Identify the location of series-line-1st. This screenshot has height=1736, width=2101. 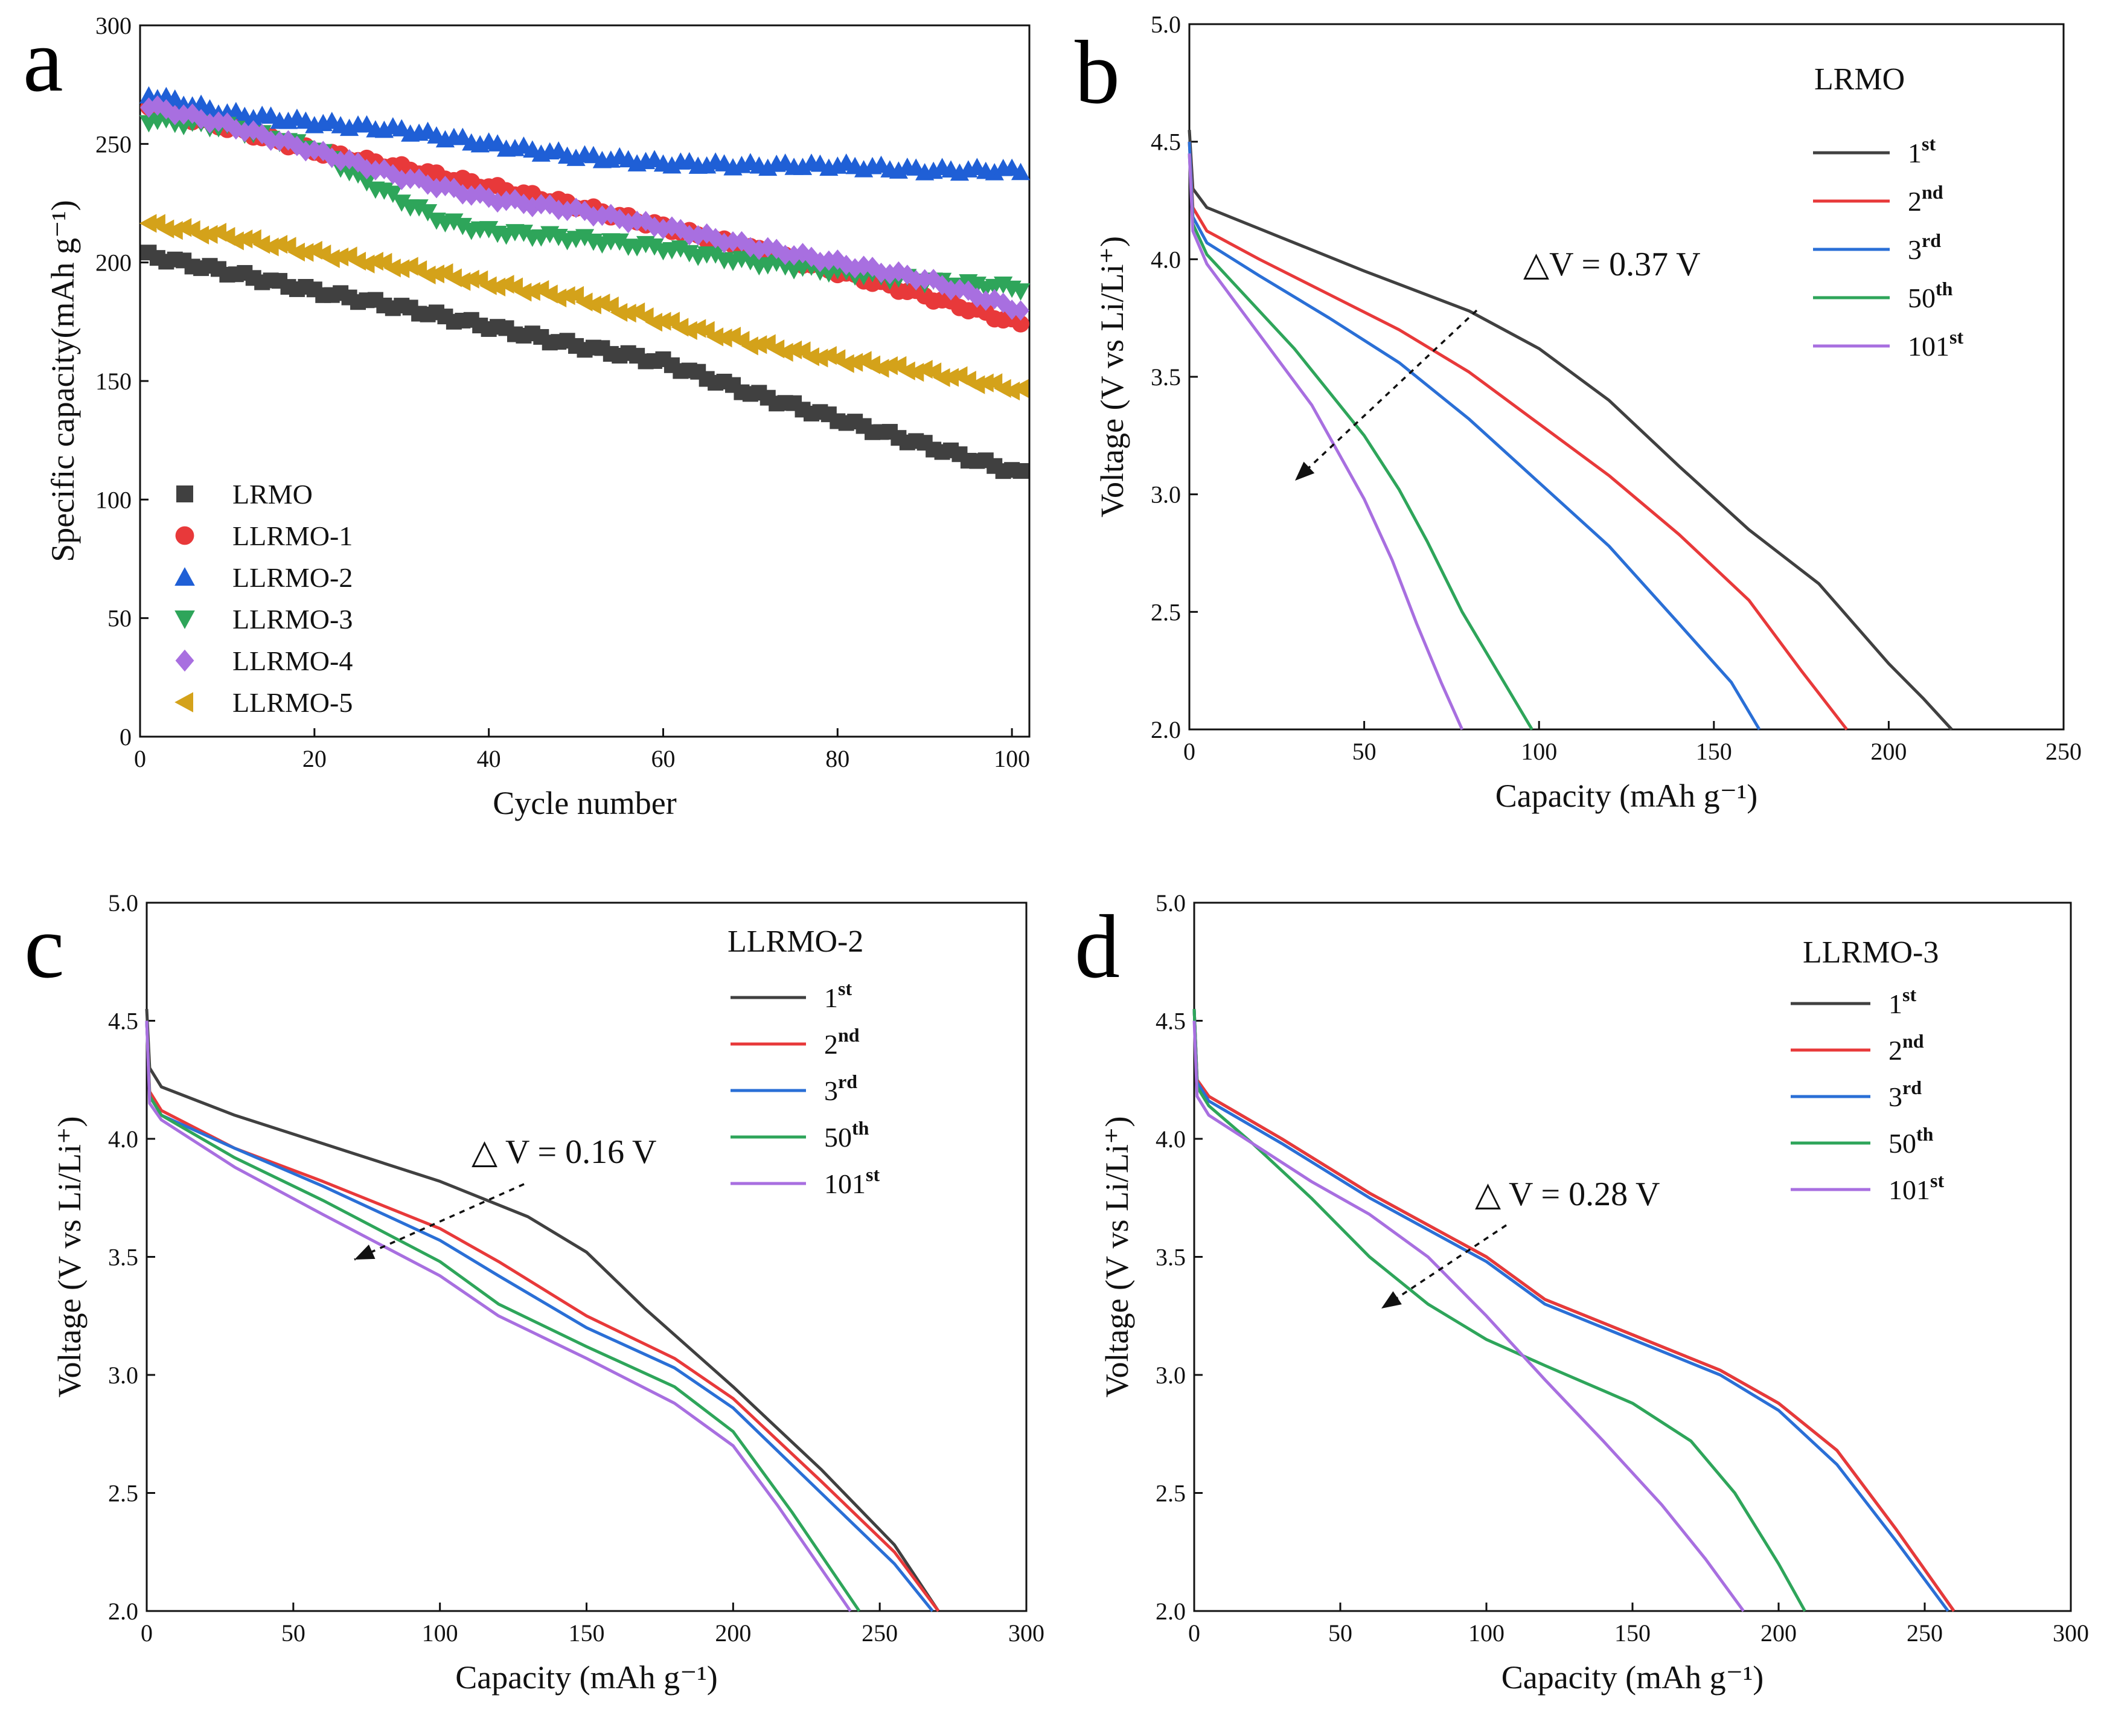
(542, 1310).